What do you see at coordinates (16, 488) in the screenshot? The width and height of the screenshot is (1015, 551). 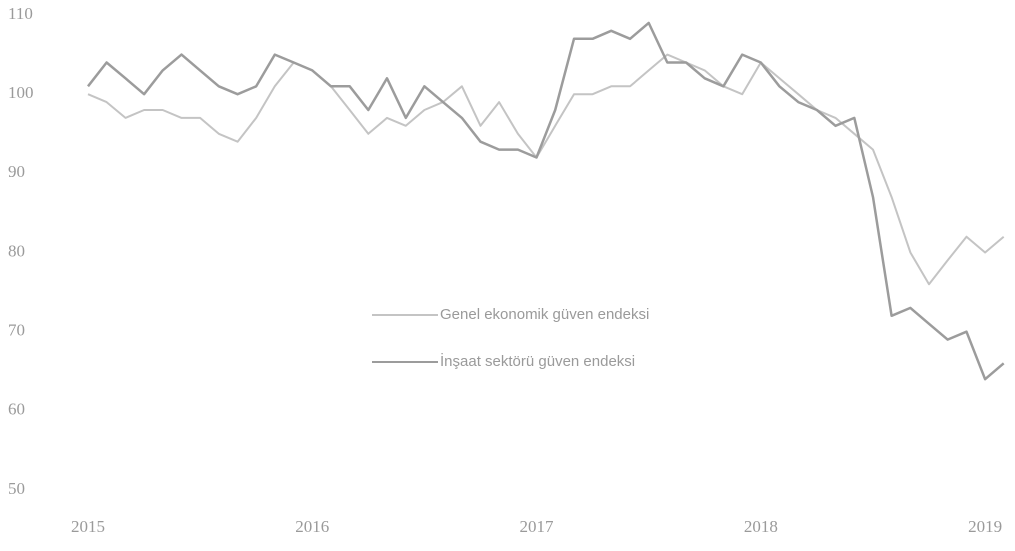 I see `y-tick-label: 50` at bounding box center [16, 488].